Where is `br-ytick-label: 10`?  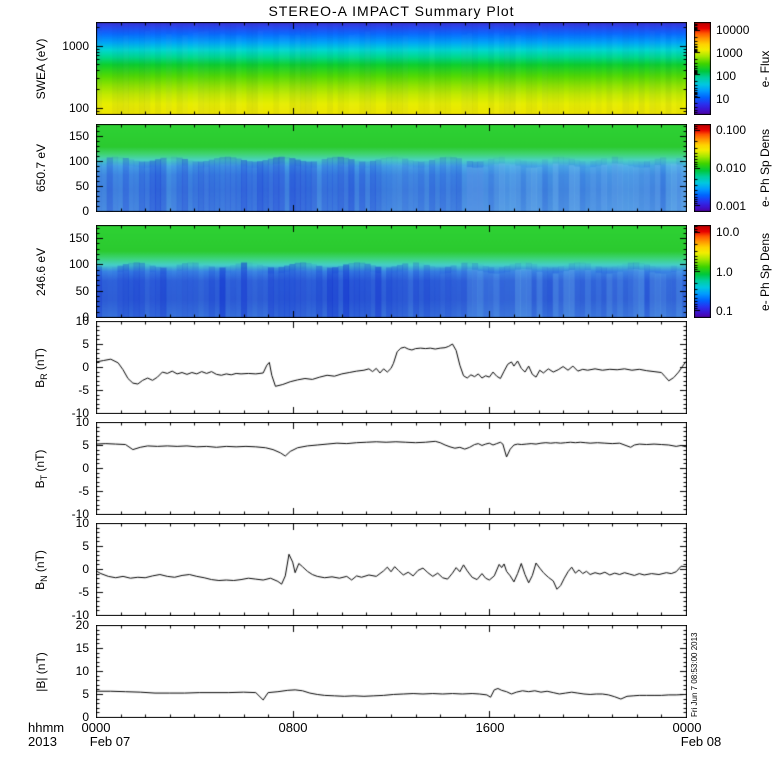 br-ytick-label: 10 is located at coordinates (82, 321).